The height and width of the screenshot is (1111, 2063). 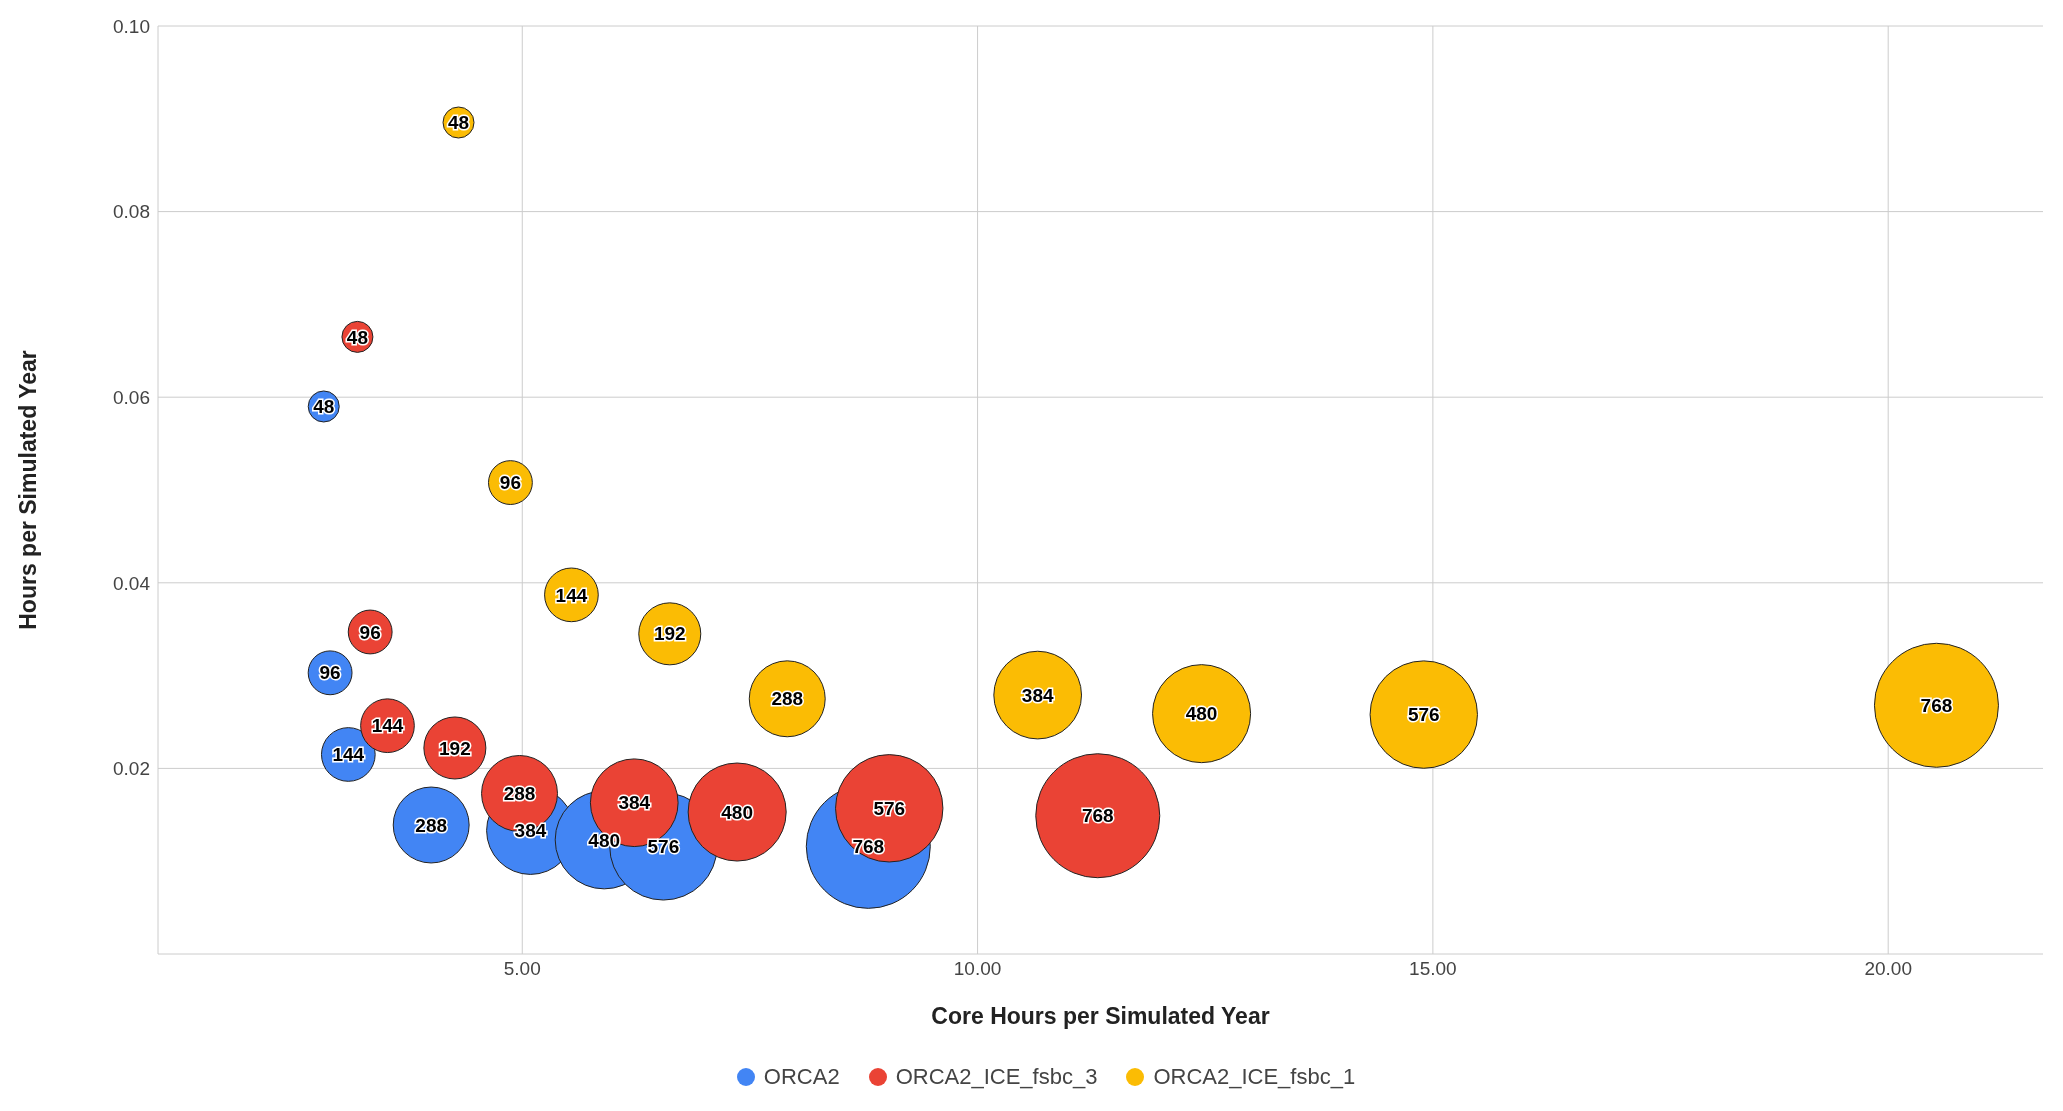 What do you see at coordinates (131, 397) in the screenshot?
I see `y-tick-label: 0.06` at bounding box center [131, 397].